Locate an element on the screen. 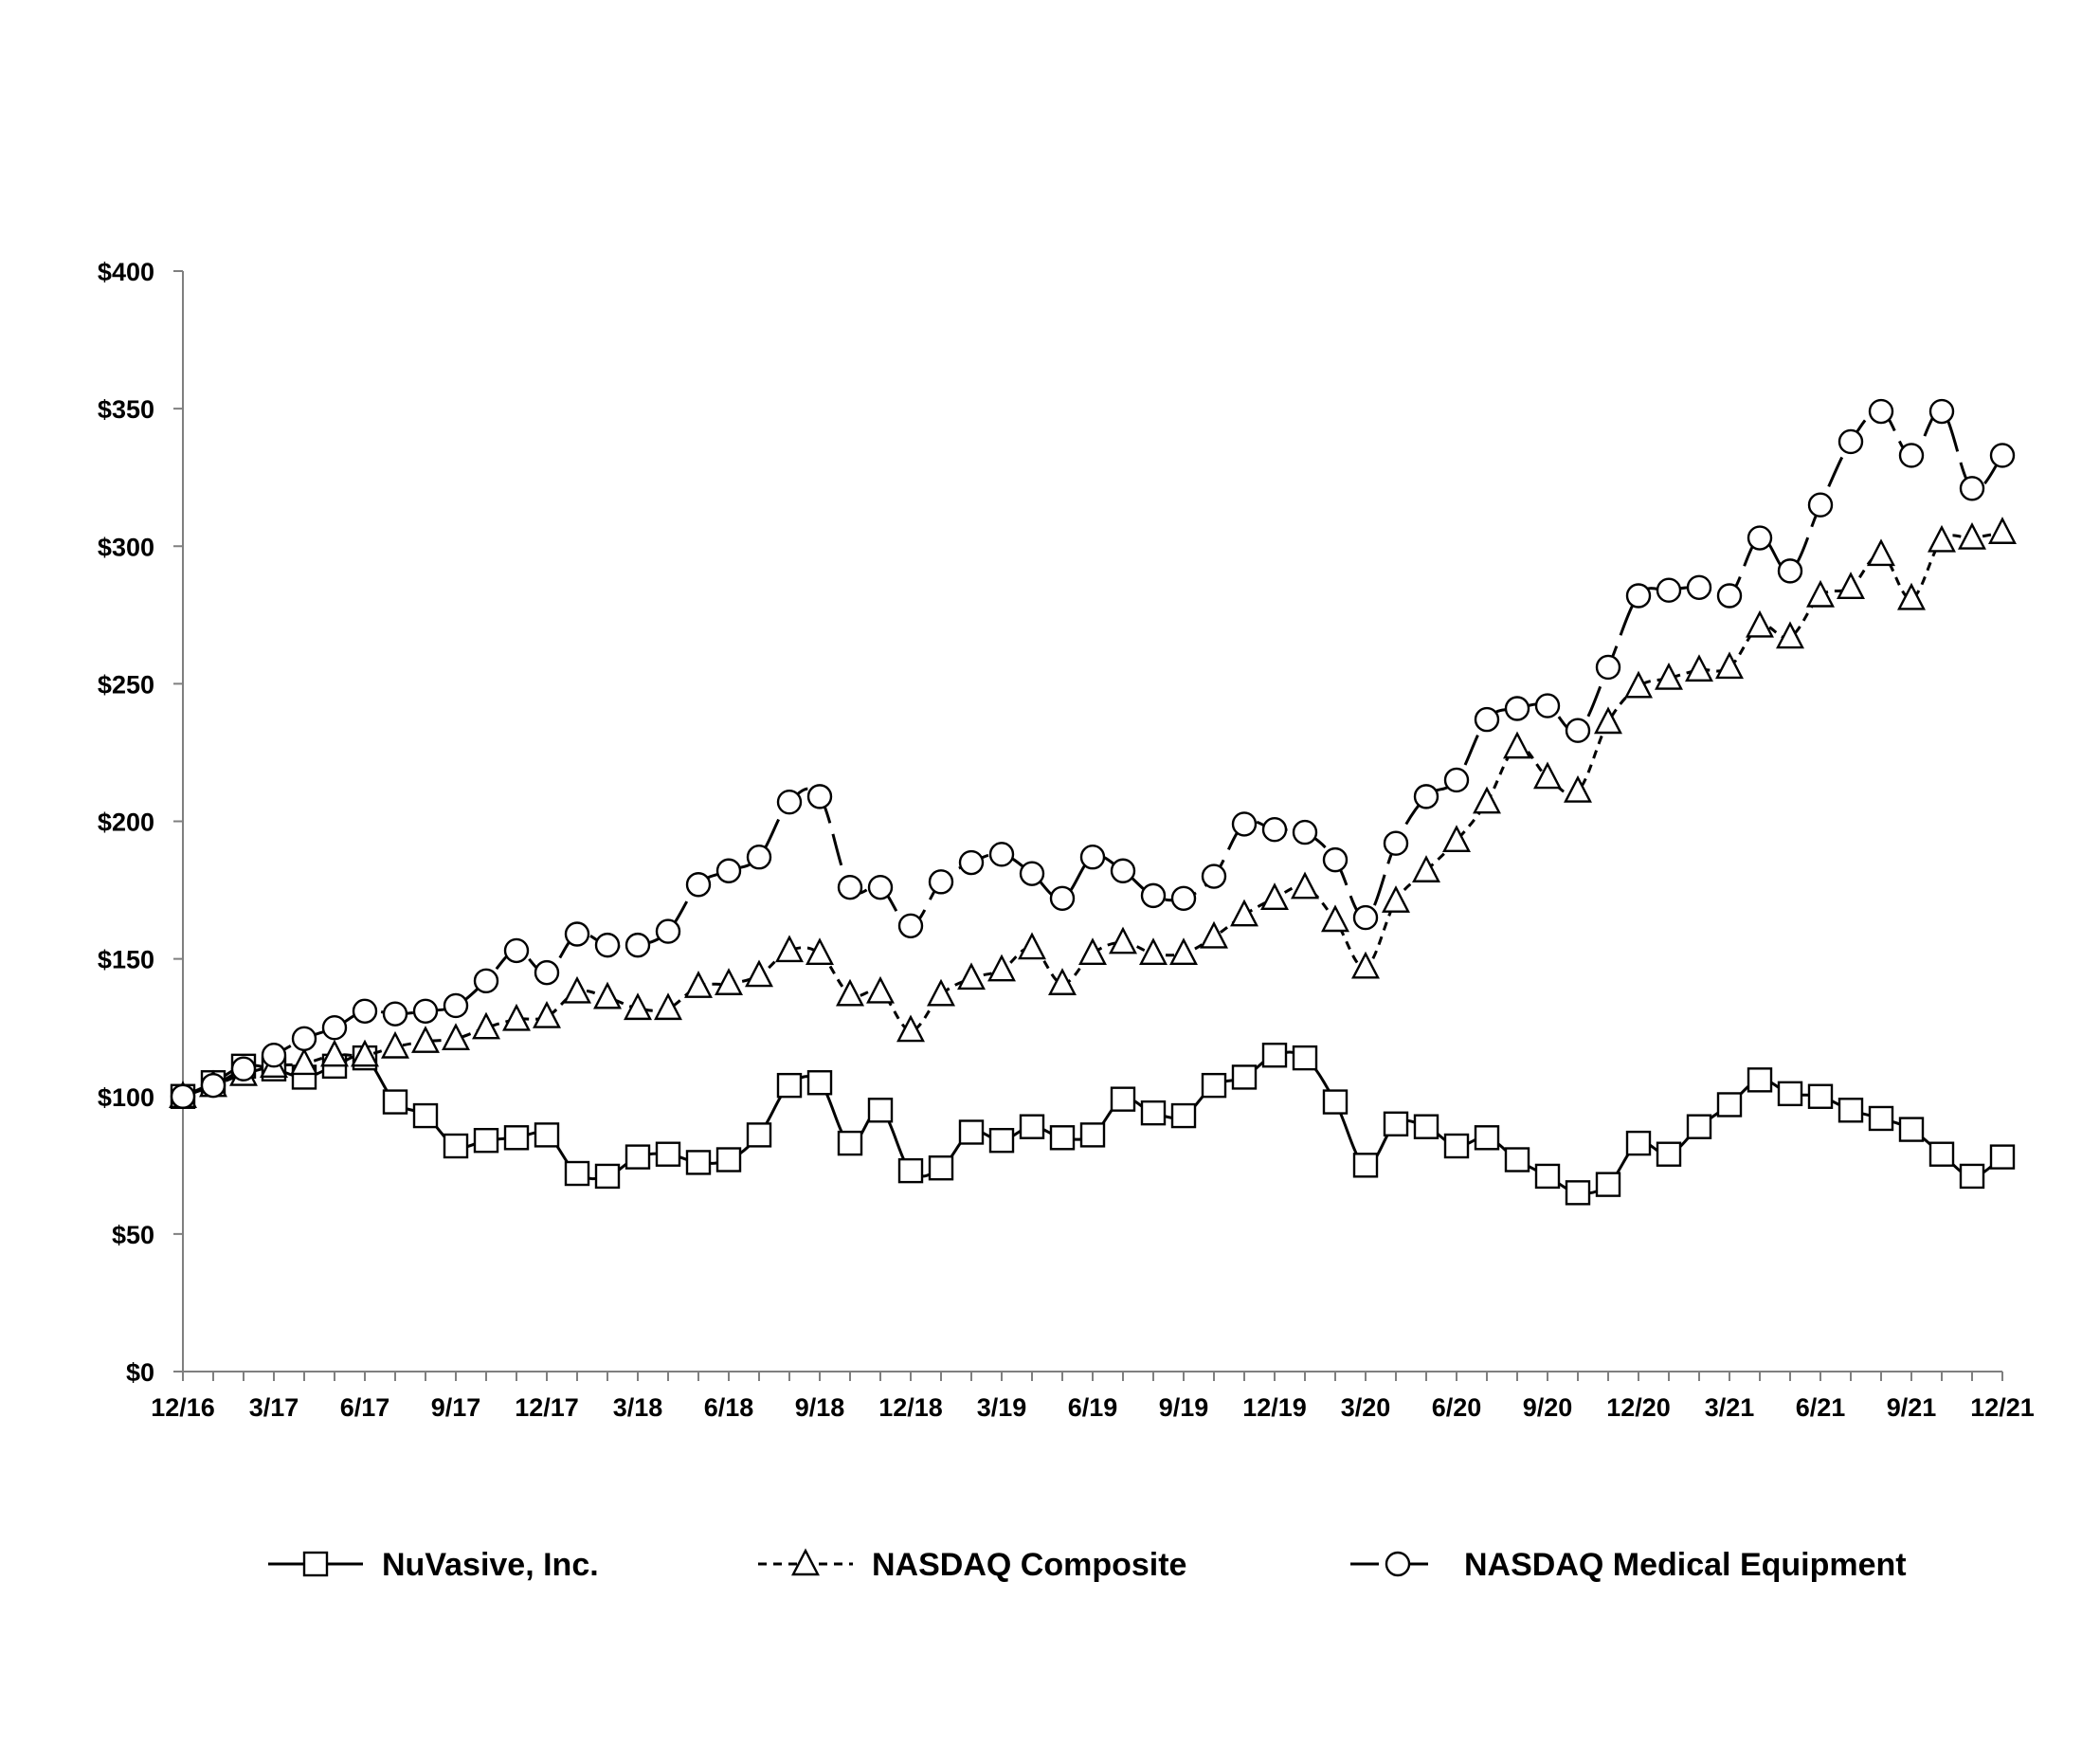 This screenshot has width=2100, height=1745. y-tick-label: $200 is located at coordinates (126, 823).